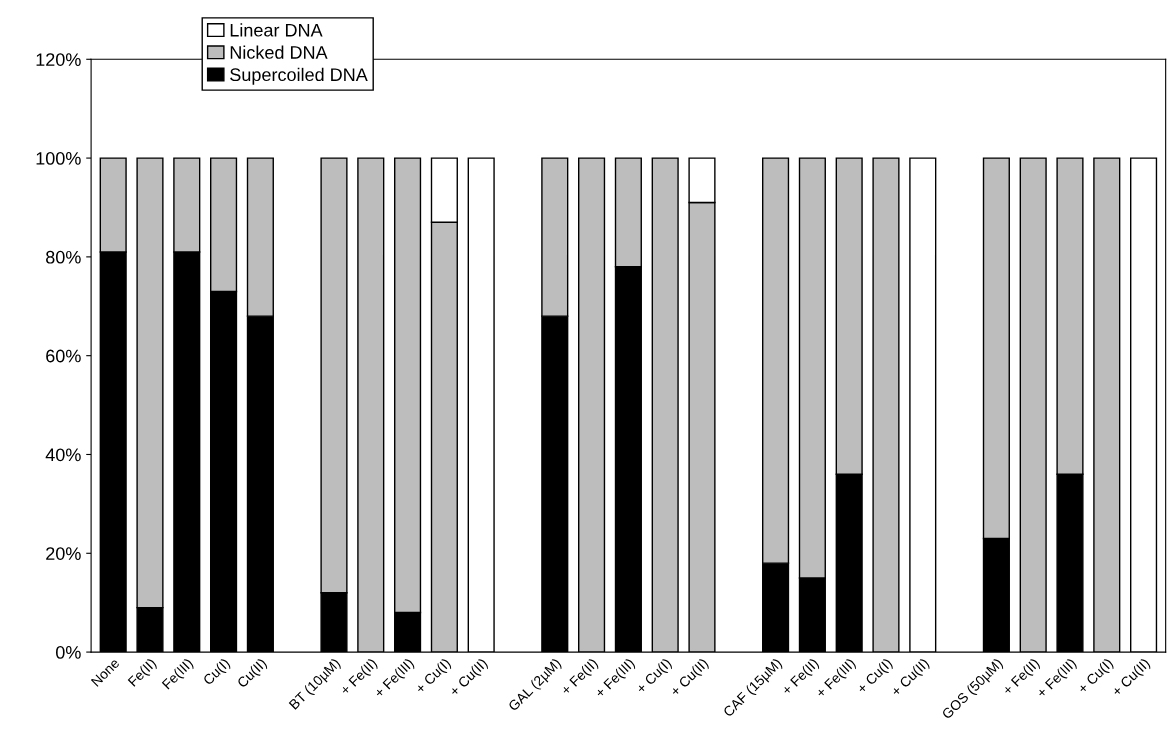 Image resolution: width=1168 pixels, height=741 pixels. I want to click on y-tick-label: 80%, so click(63, 257).